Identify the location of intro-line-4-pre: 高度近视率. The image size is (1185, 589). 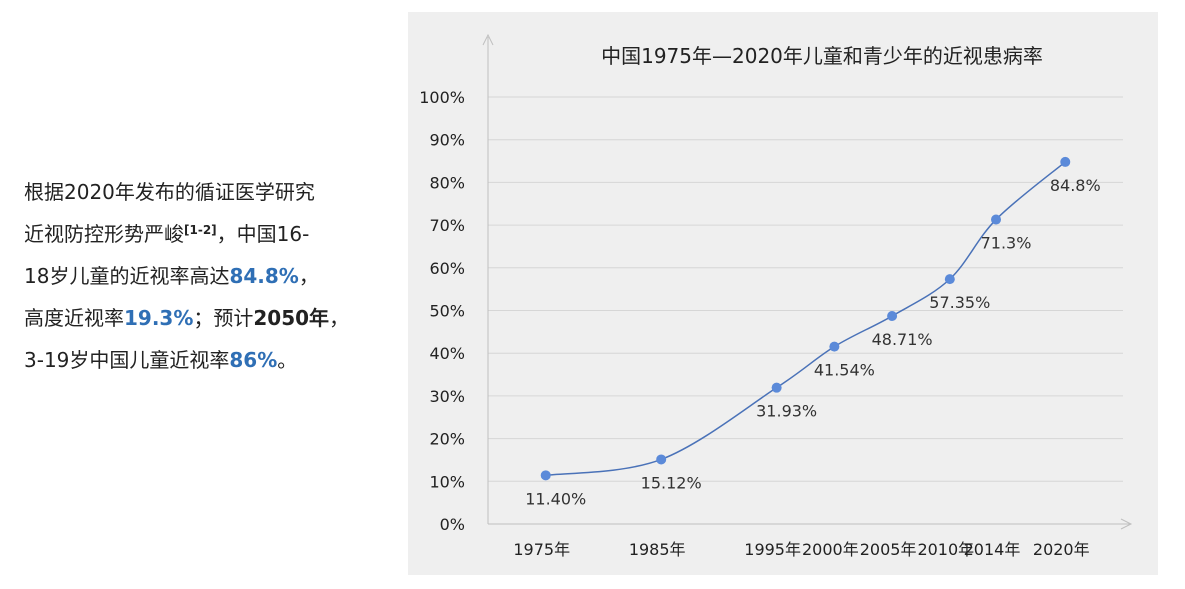
(74, 318).